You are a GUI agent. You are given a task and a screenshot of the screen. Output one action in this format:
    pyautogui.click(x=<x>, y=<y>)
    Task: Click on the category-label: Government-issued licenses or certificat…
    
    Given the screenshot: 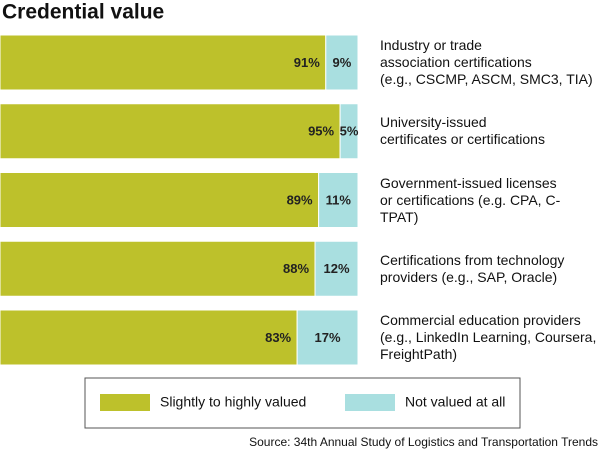 What is the action you would take?
    pyautogui.click(x=470, y=199)
    